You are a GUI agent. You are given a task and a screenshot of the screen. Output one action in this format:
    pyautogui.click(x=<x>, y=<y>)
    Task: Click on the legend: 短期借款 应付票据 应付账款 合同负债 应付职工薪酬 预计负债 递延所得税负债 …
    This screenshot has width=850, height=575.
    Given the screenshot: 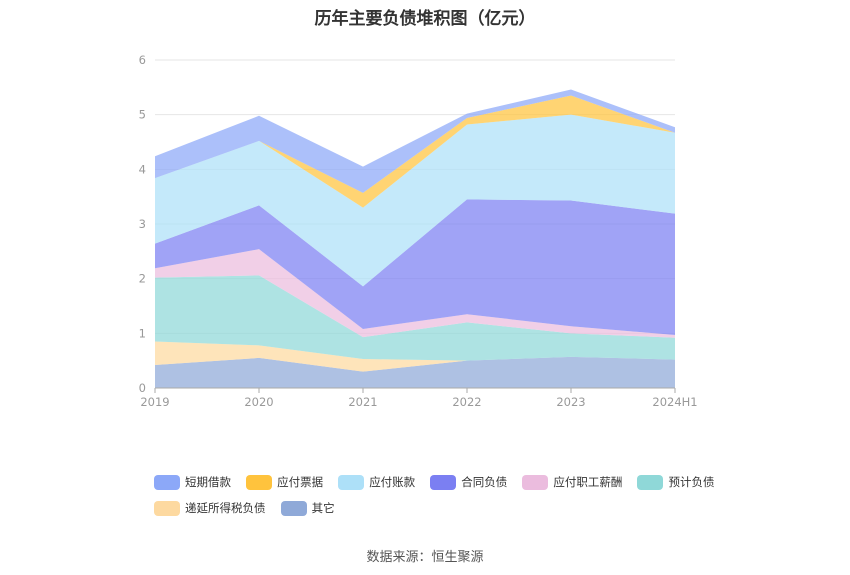 What is the action you would take?
    pyautogui.click(x=444, y=498)
    